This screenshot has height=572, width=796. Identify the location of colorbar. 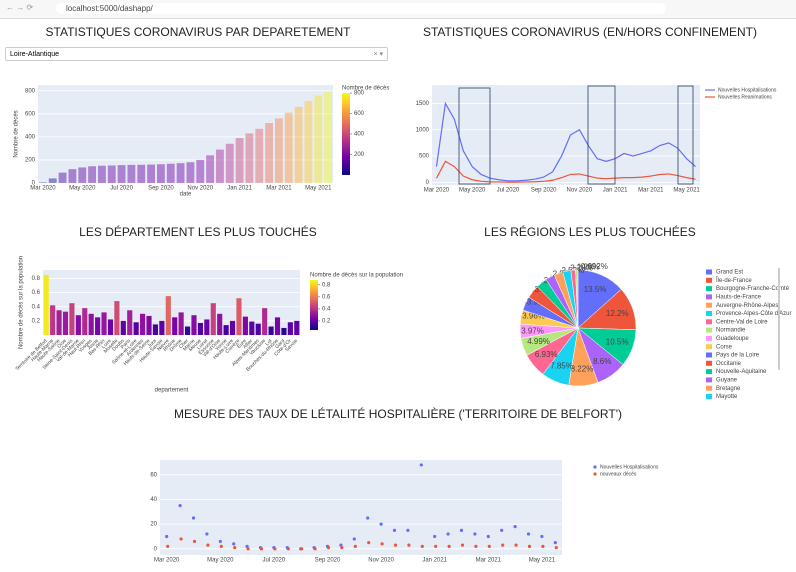
(346, 134).